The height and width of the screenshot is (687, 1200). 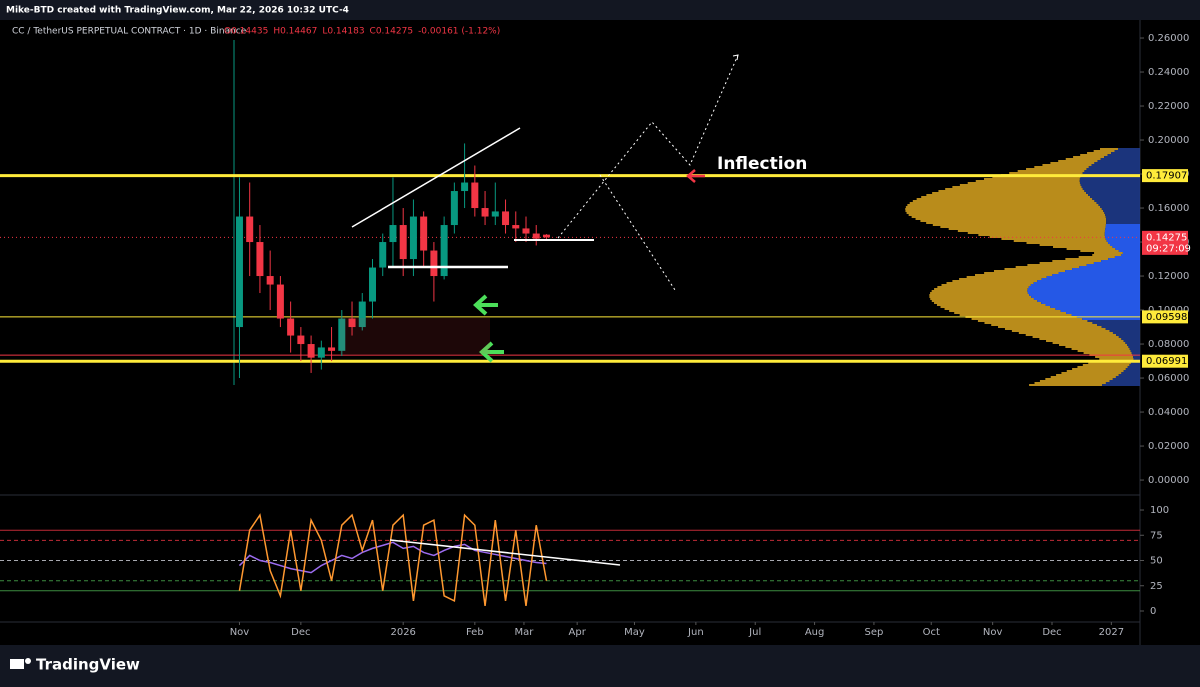 What do you see at coordinates (1168, 106) in the screenshot?
I see `y-tick-label: 0.22000` at bounding box center [1168, 106].